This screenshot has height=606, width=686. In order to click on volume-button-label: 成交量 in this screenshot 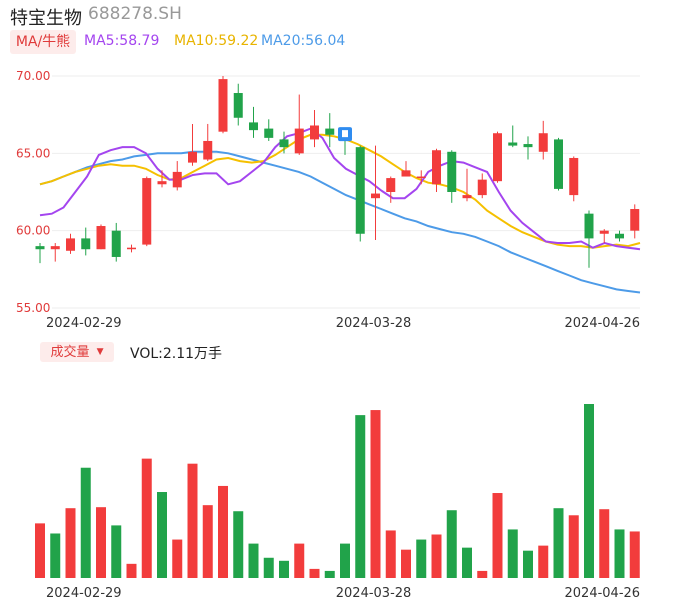, I will do `click(70, 352)`.